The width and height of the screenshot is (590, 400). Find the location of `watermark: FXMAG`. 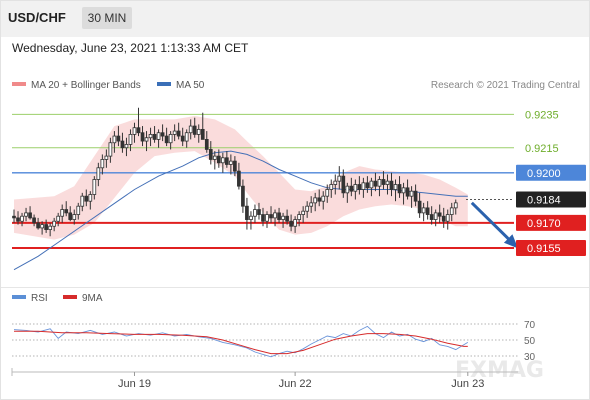

watermark: FXMAG is located at coordinates (499, 370).